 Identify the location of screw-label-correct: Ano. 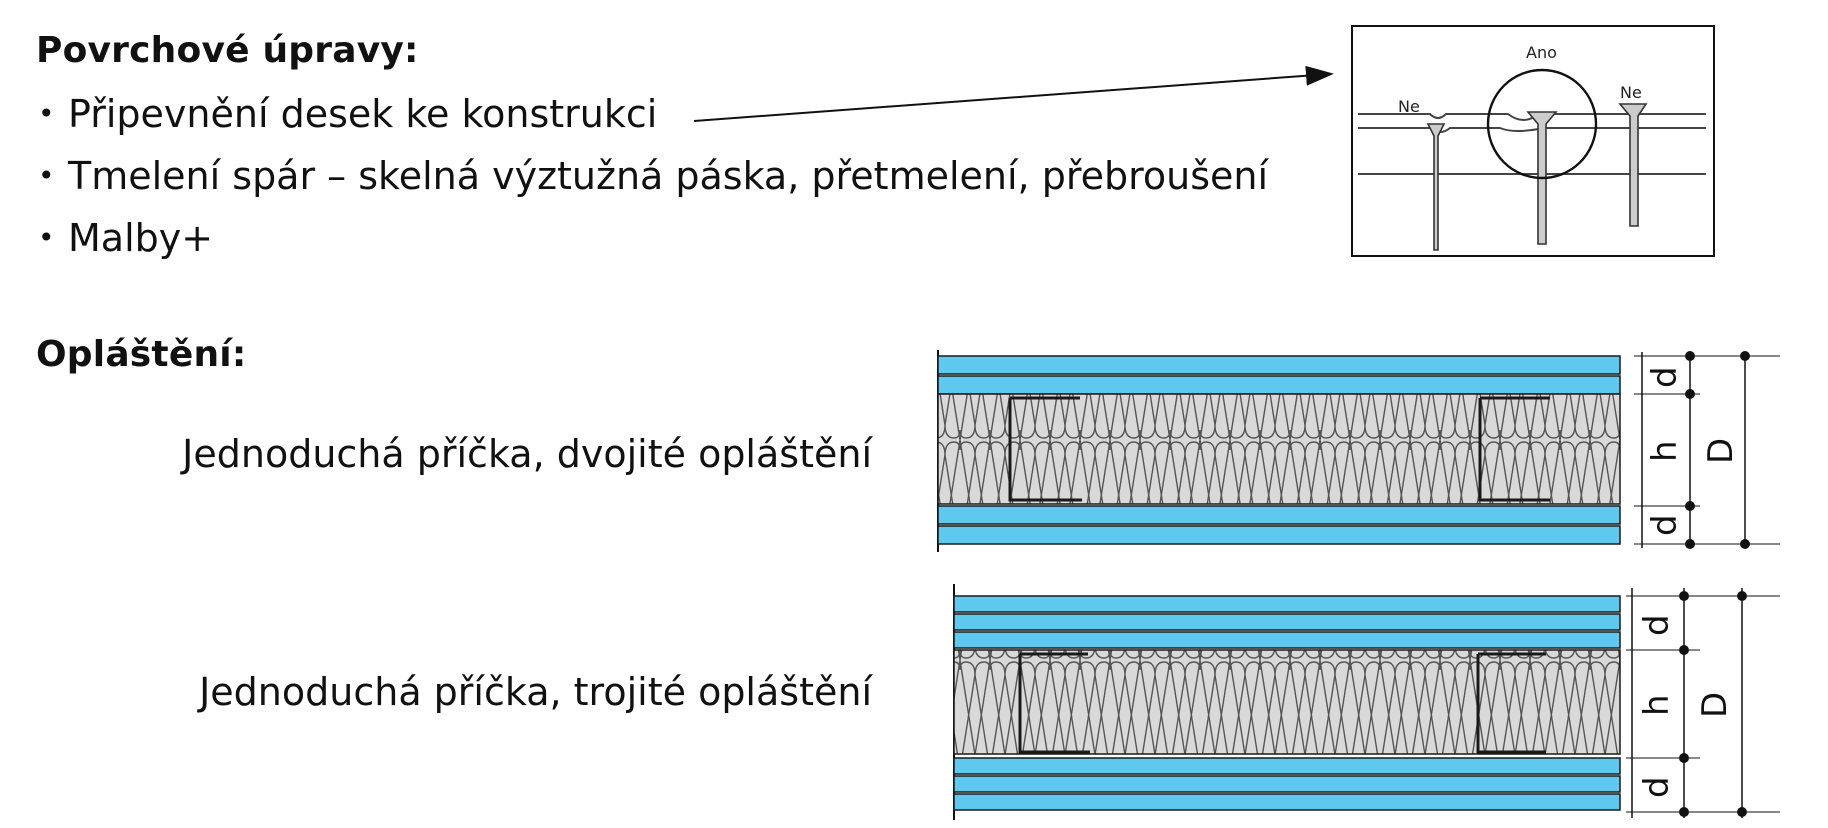
(1541, 52).